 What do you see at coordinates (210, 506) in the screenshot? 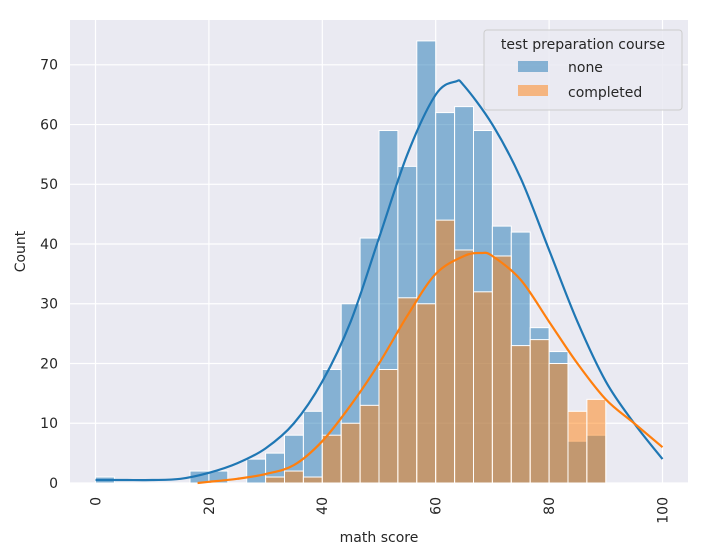
I see `x-tick-label: 20` at bounding box center [210, 506].